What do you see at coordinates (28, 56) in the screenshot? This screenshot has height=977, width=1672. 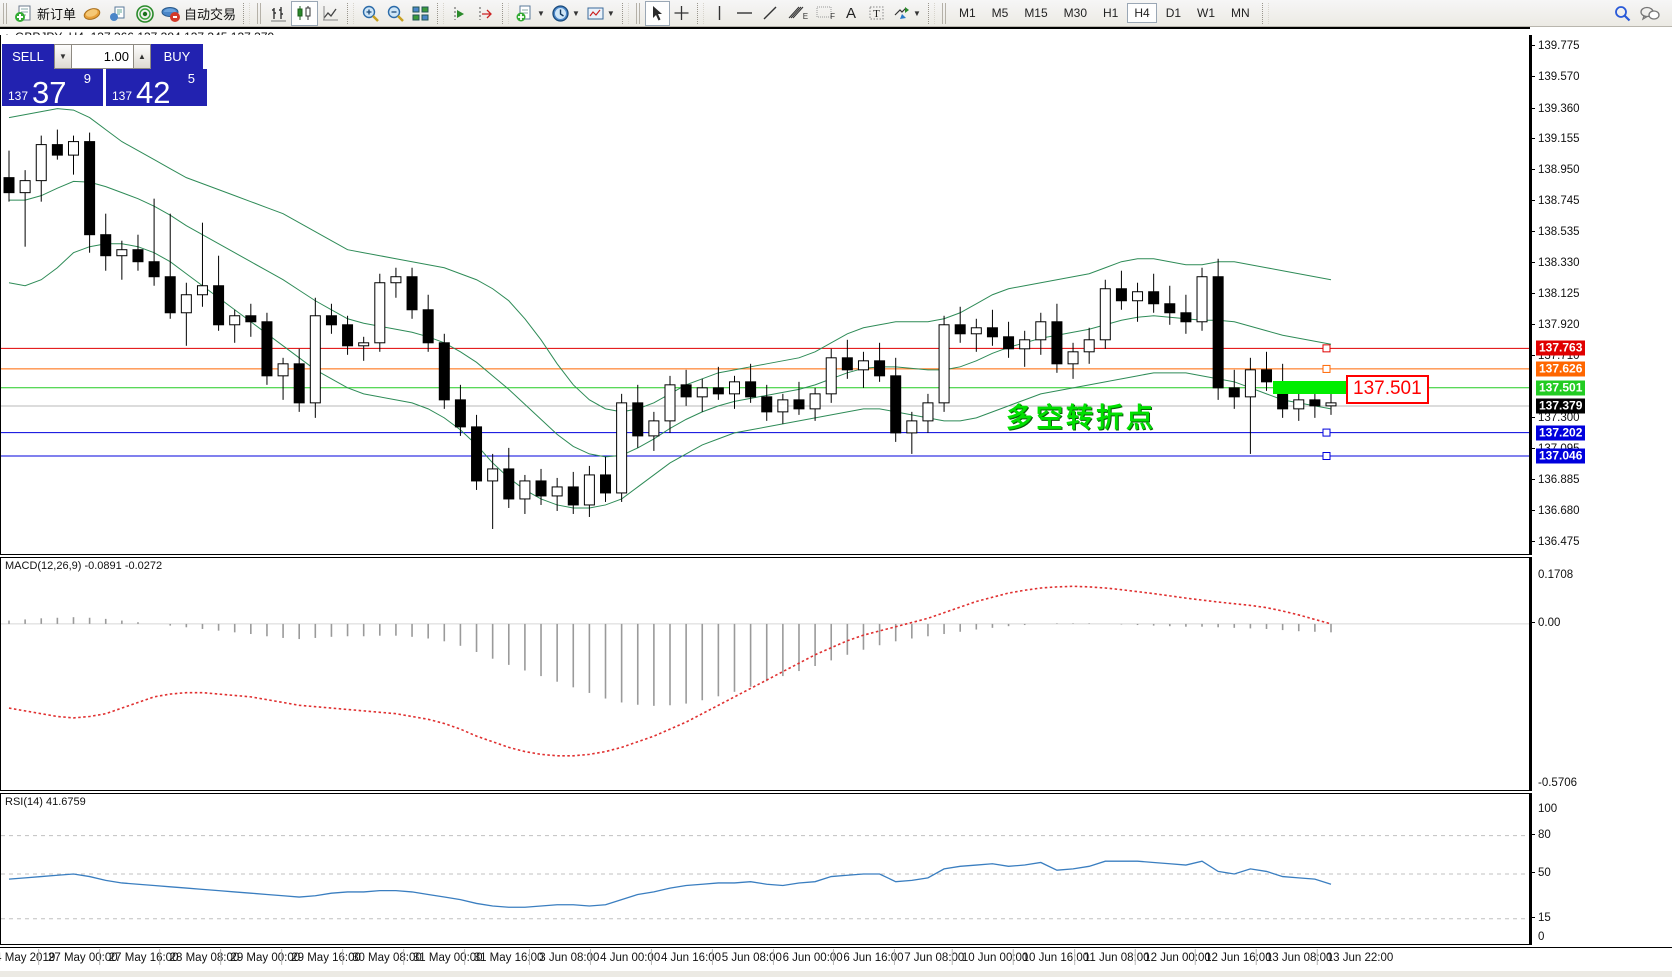 I see `sell-button: SELL` at bounding box center [28, 56].